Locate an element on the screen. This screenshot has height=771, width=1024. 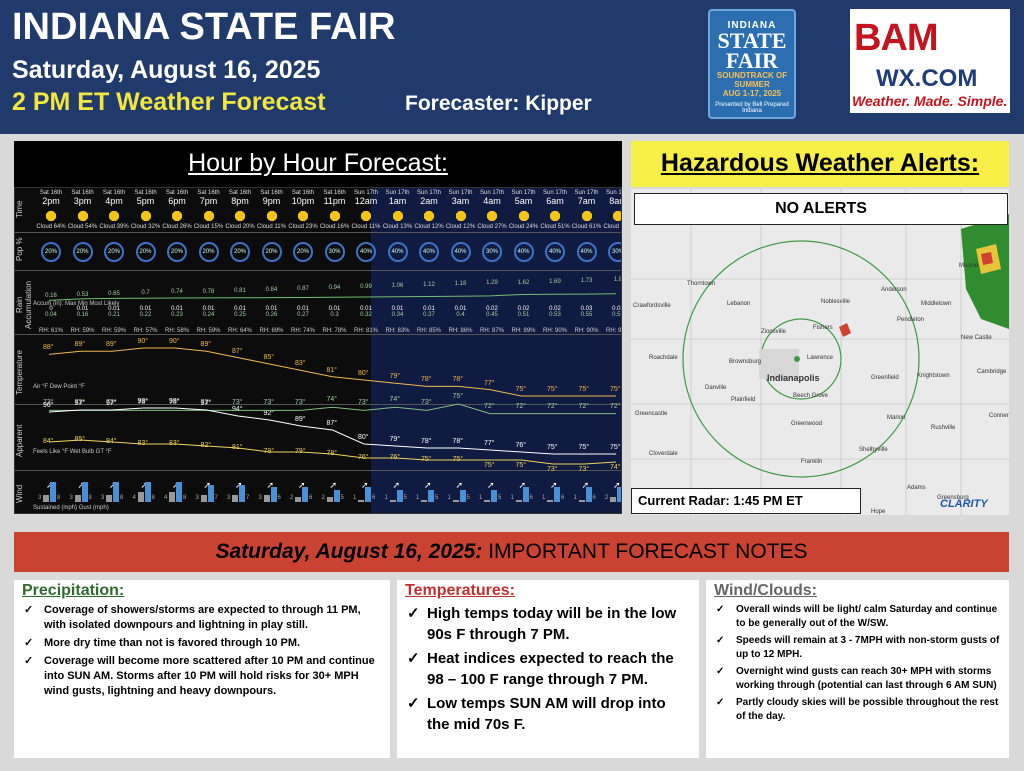
cloud-cover: Cloud 26% is located at coordinates (177, 227).